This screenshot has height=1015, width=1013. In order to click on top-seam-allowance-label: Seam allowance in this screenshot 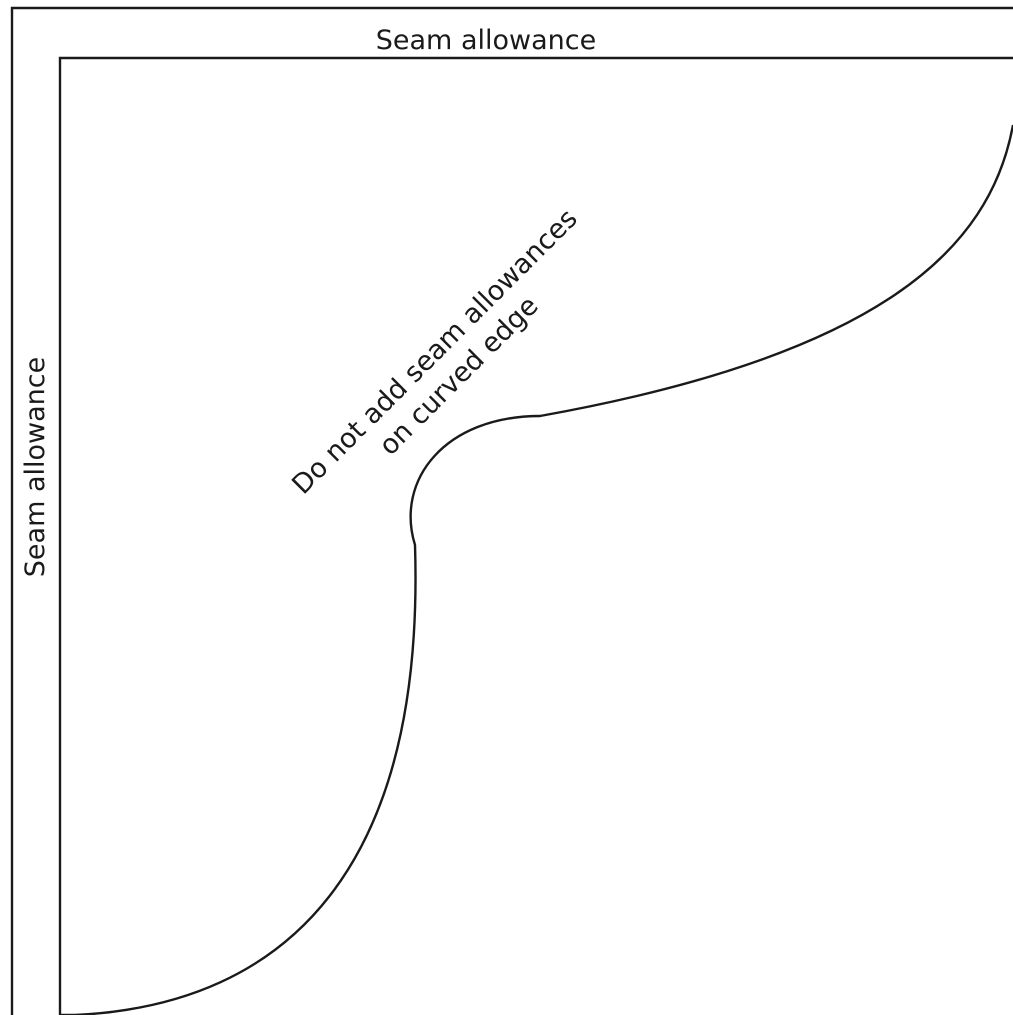, I will do `click(486, 40)`.